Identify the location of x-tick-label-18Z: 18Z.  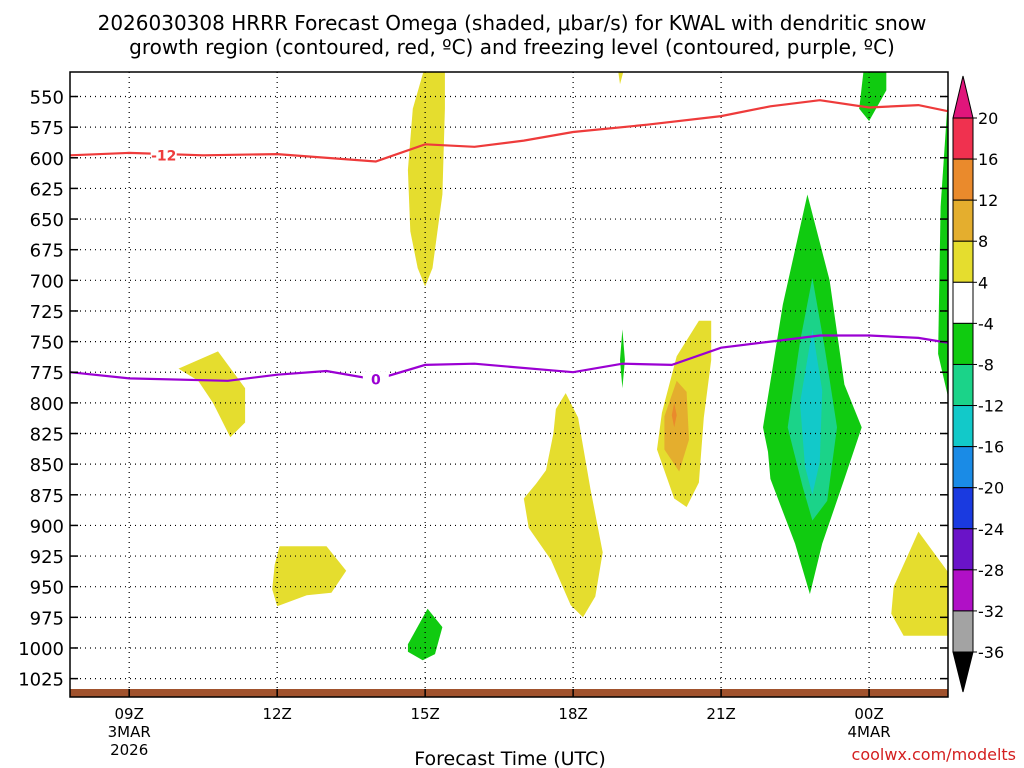
(572, 714).